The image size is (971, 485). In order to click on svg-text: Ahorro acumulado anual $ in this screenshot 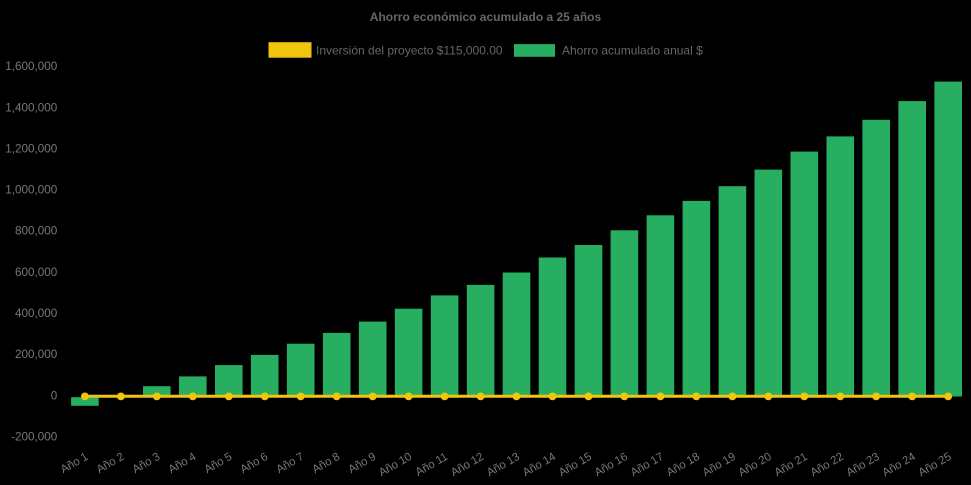, I will do `click(632, 50)`.